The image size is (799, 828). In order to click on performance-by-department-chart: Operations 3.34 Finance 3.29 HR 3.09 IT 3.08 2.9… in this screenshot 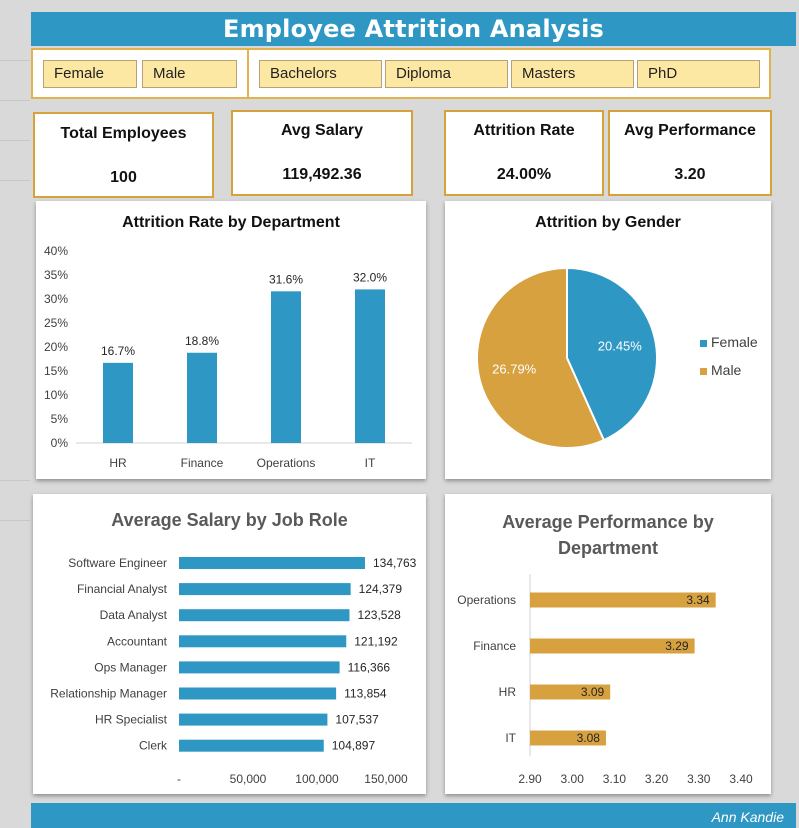, I will do `click(605, 680)`.